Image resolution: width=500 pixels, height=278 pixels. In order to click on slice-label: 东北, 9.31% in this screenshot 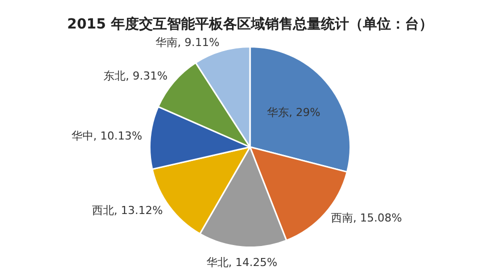, I will do `click(136, 76)`.